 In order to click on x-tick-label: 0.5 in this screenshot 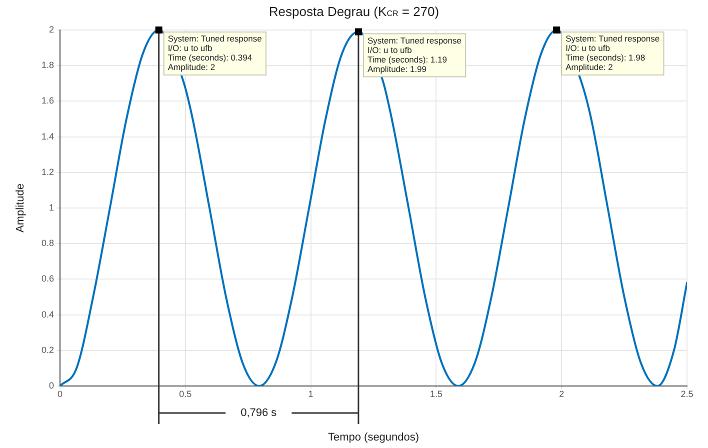, I will do `click(185, 393)`.